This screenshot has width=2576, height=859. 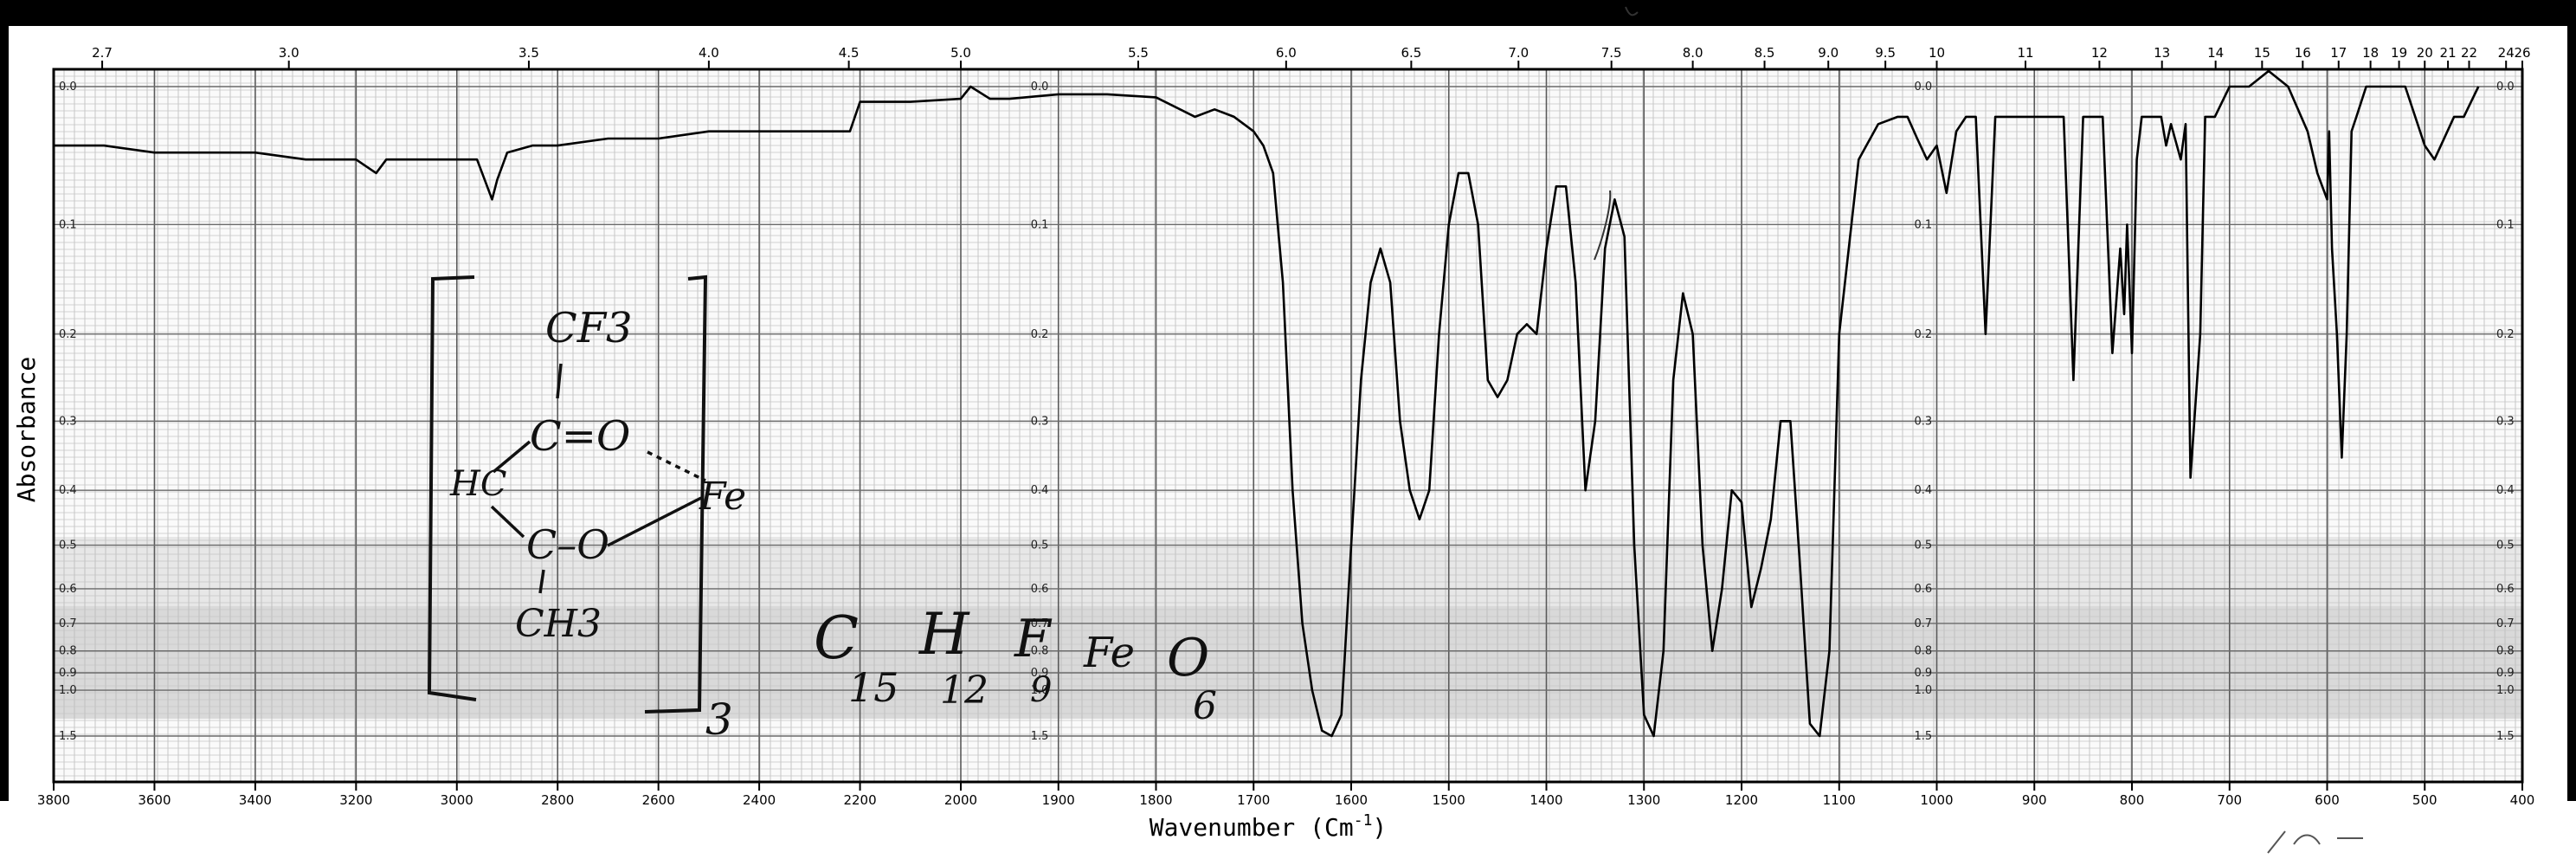 I want to click on bottom-tick-label: 1100, so click(x=1839, y=800).